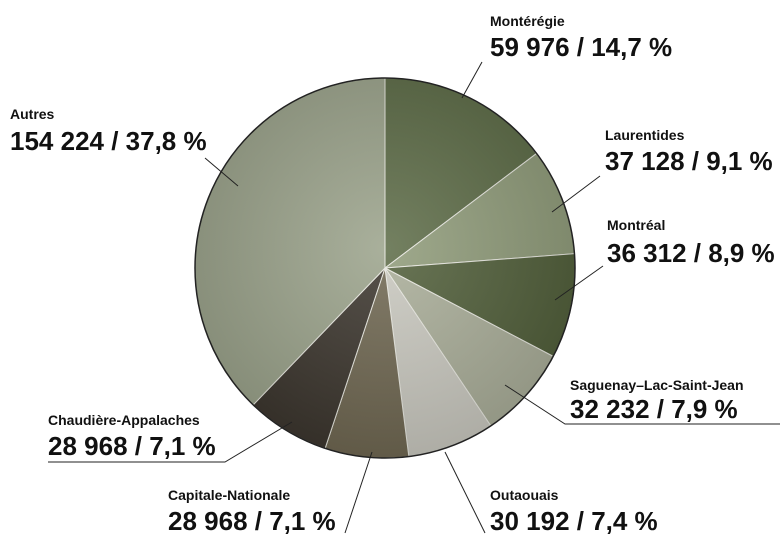 The image size is (782, 536). I want to click on slice-name: Autres, so click(32, 114).